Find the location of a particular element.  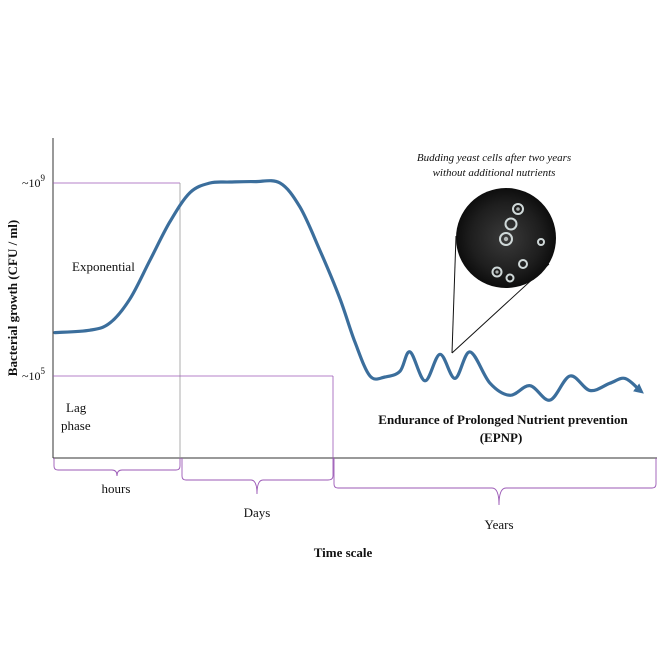

epnp-label-2: (EPNP) is located at coordinates (501, 437).